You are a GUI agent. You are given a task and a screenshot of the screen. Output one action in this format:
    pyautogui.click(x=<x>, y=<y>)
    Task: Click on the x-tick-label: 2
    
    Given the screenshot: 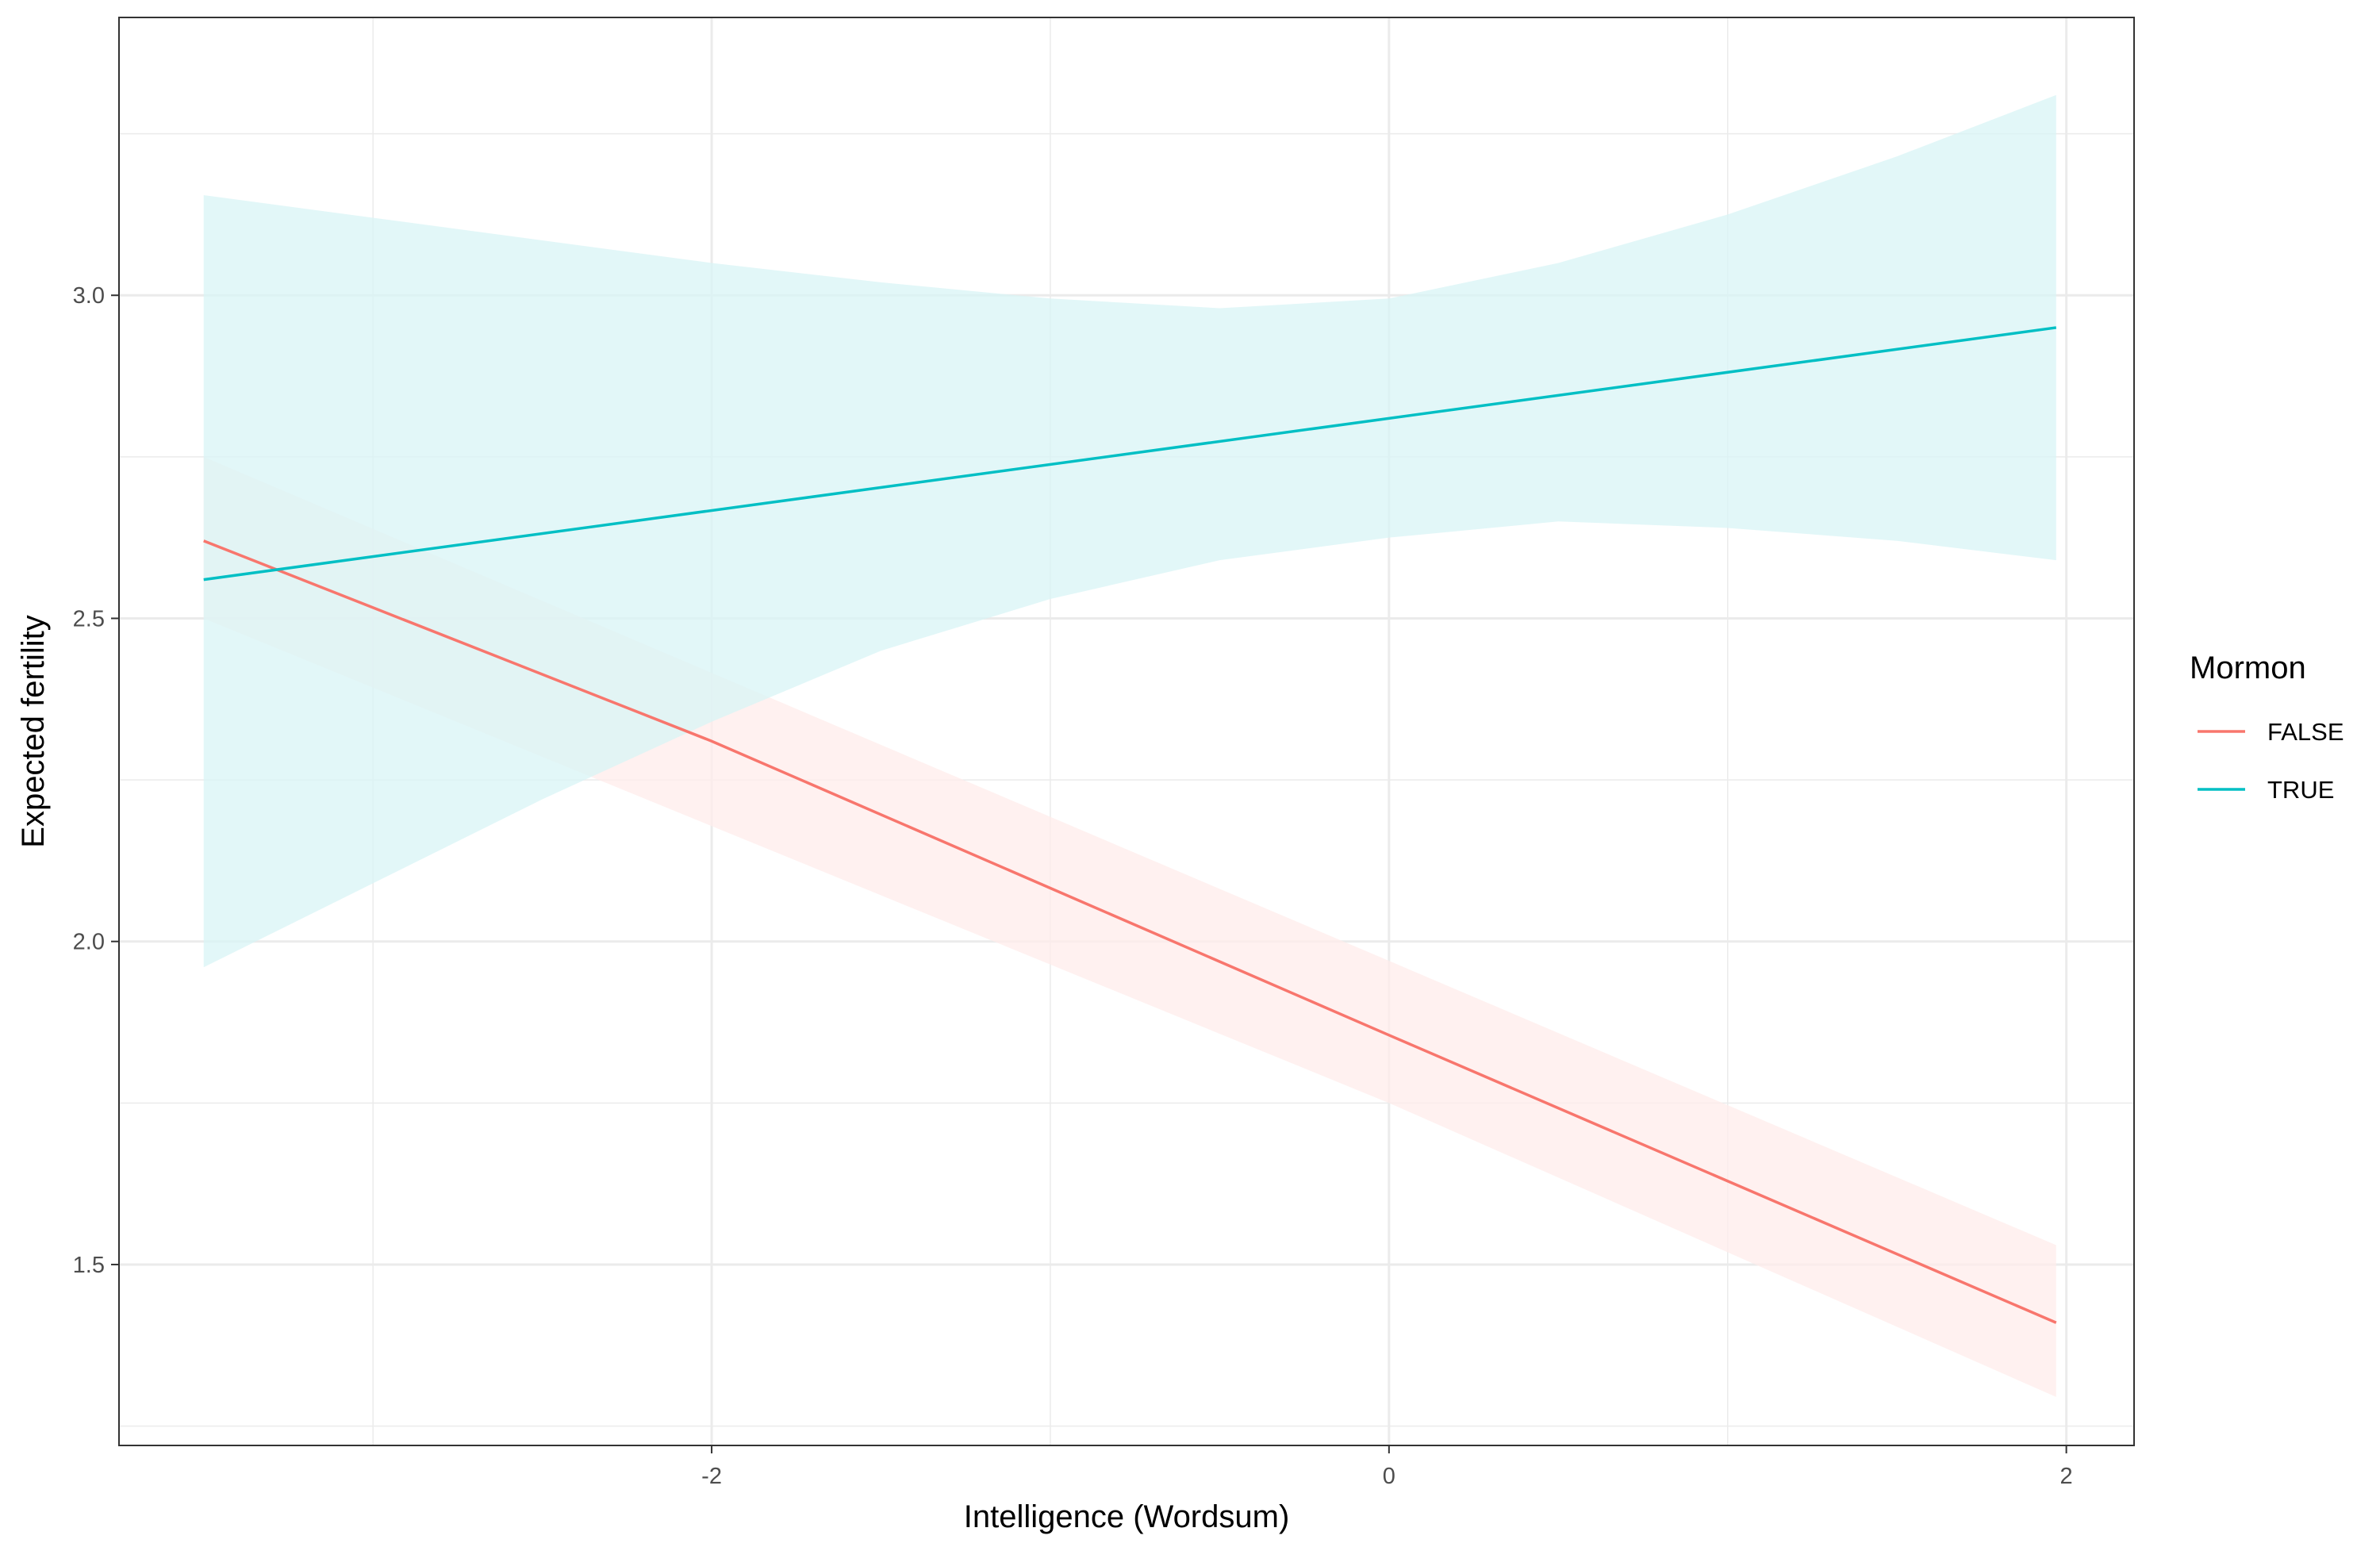 What is the action you would take?
    pyautogui.click(x=2066, y=1476)
    